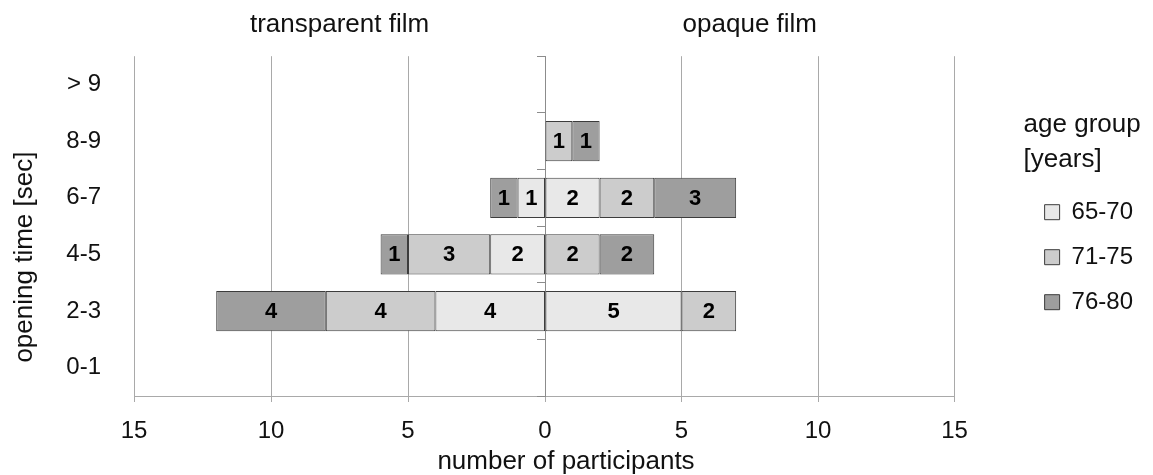 Image resolution: width=1153 pixels, height=475 pixels. Describe the element at coordinates (83, 83) in the screenshot. I see `y-tick-label: > 9` at that location.